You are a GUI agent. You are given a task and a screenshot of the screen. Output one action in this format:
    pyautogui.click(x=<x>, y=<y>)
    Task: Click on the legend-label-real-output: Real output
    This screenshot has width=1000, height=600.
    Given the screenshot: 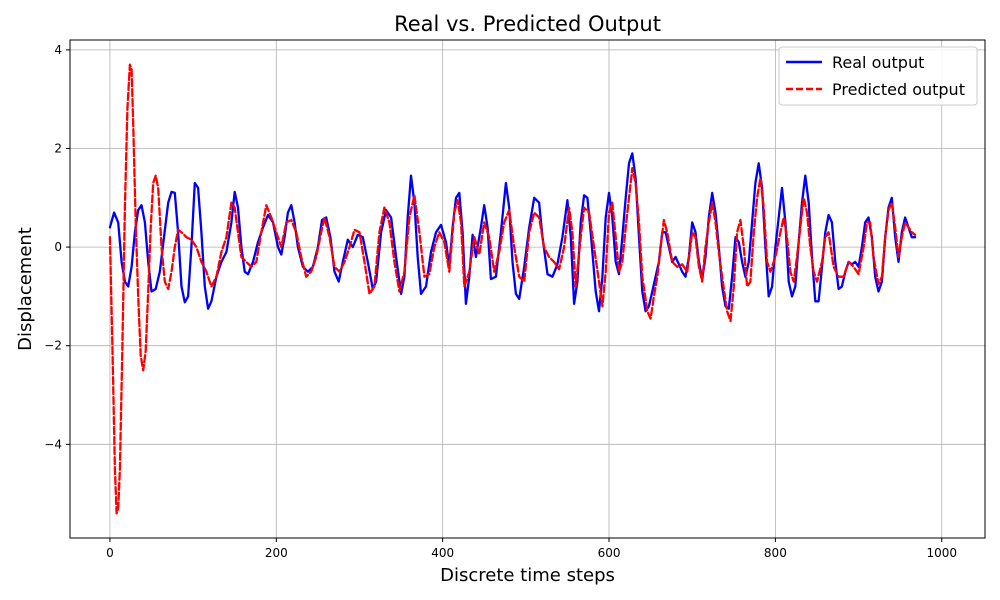 What is the action you would take?
    pyautogui.click(x=878, y=62)
    